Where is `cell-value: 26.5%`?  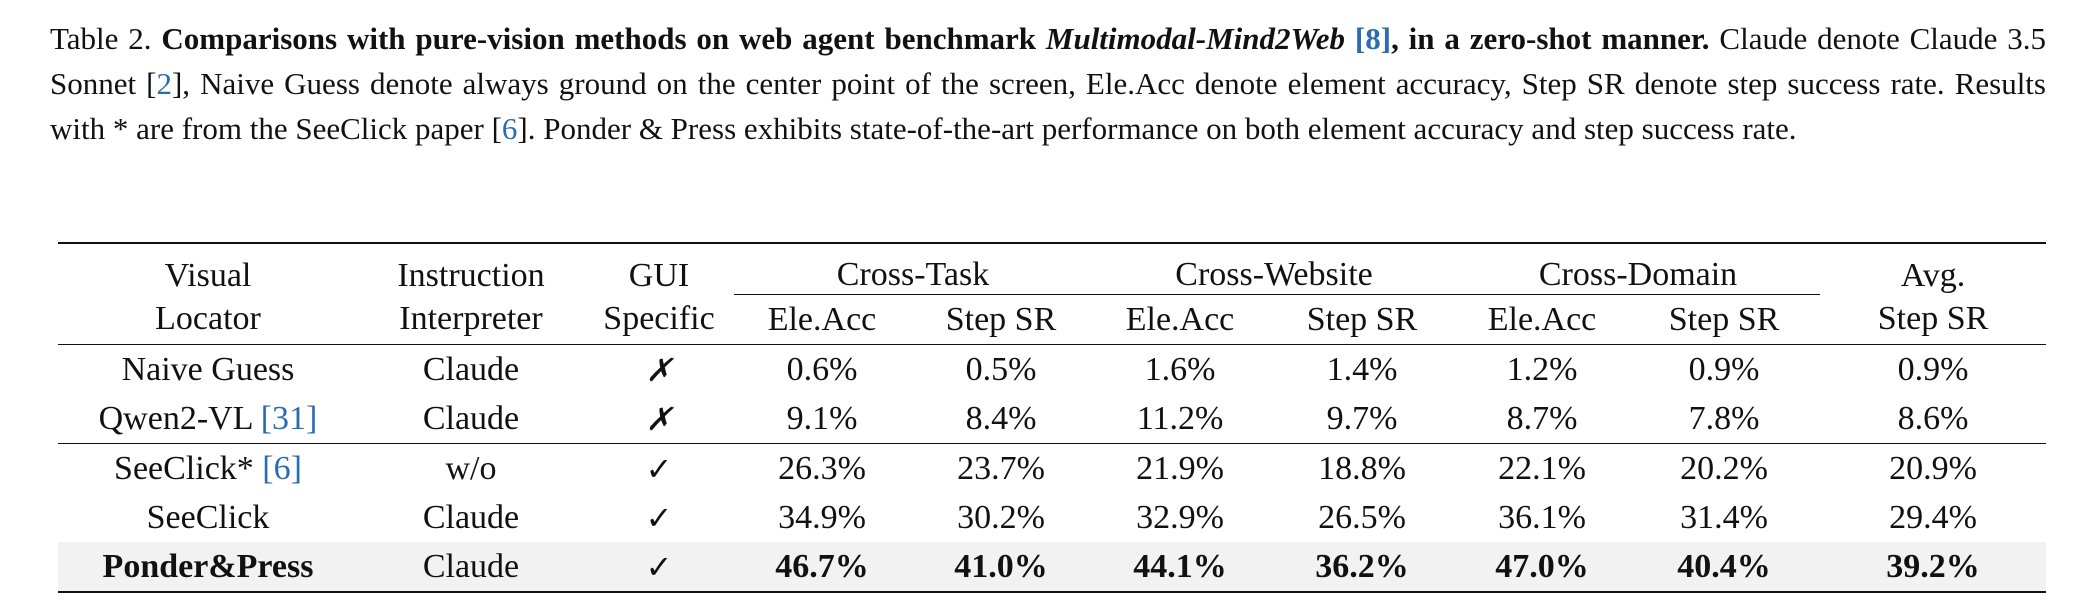
cell-value: 26.5% is located at coordinates (1362, 517).